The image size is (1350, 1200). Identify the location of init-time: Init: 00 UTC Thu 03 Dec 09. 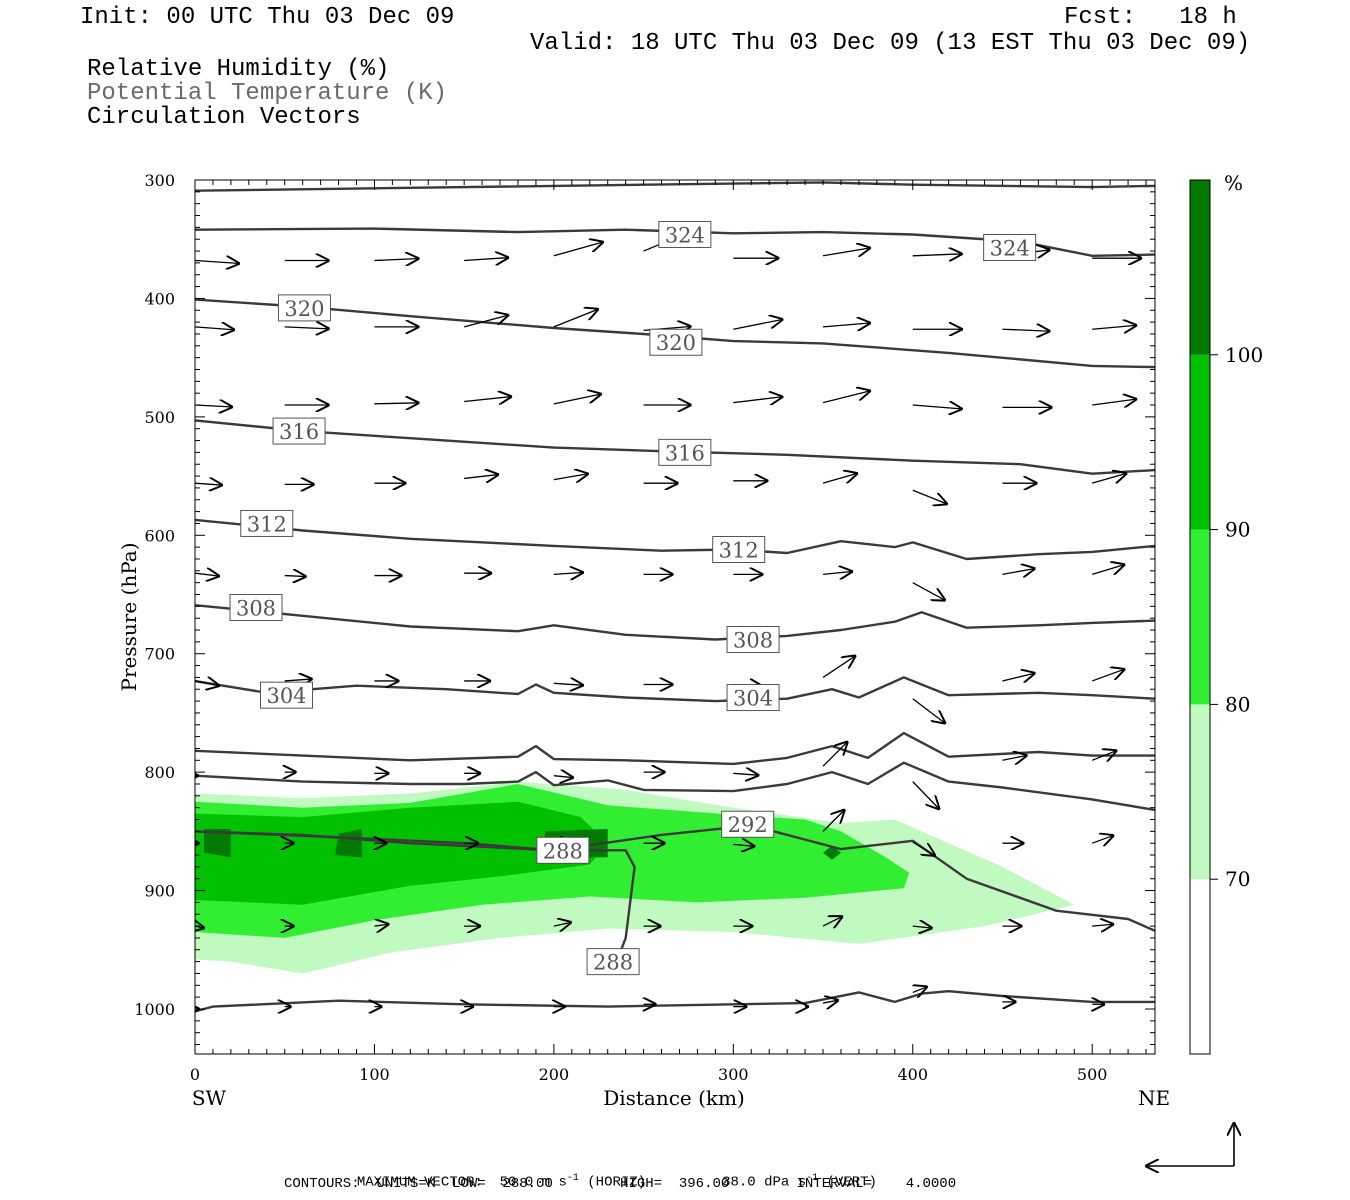
(267, 17).